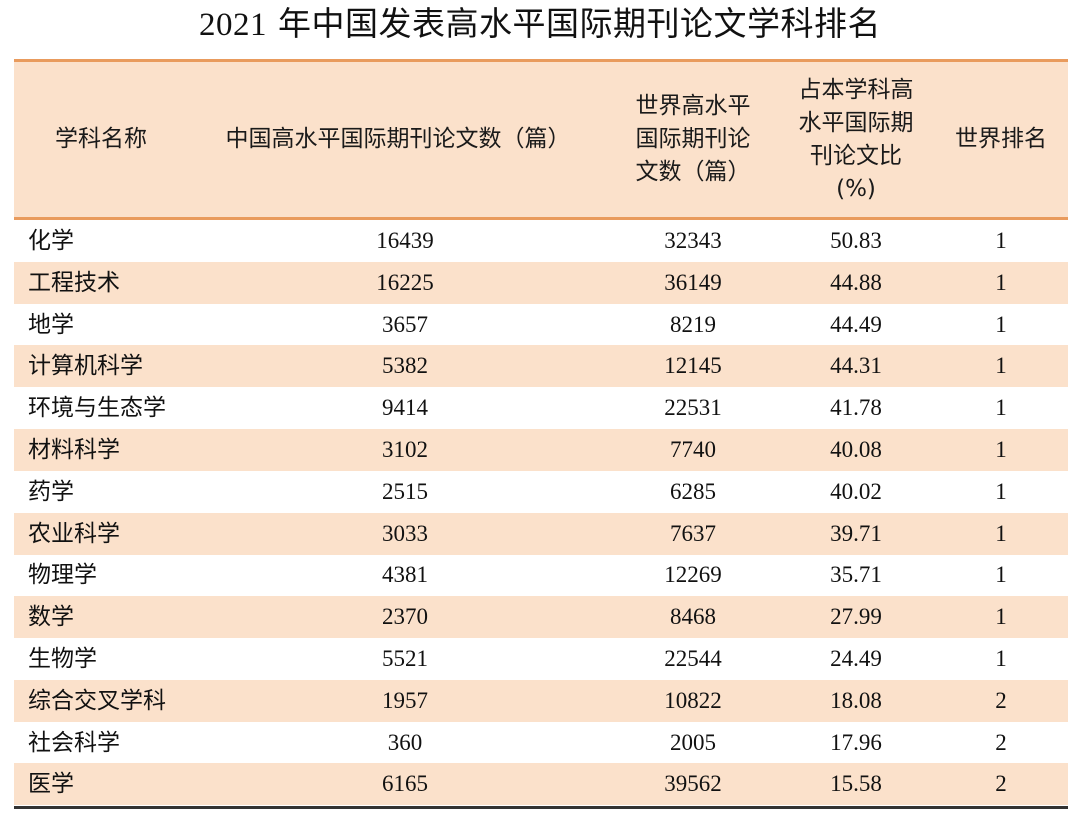 The height and width of the screenshot is (818, 1080). What do you see at coordinates (74, 742) in the screenshot?
I see `cell-subject: 社会科学` at bounding box center [74, 742].